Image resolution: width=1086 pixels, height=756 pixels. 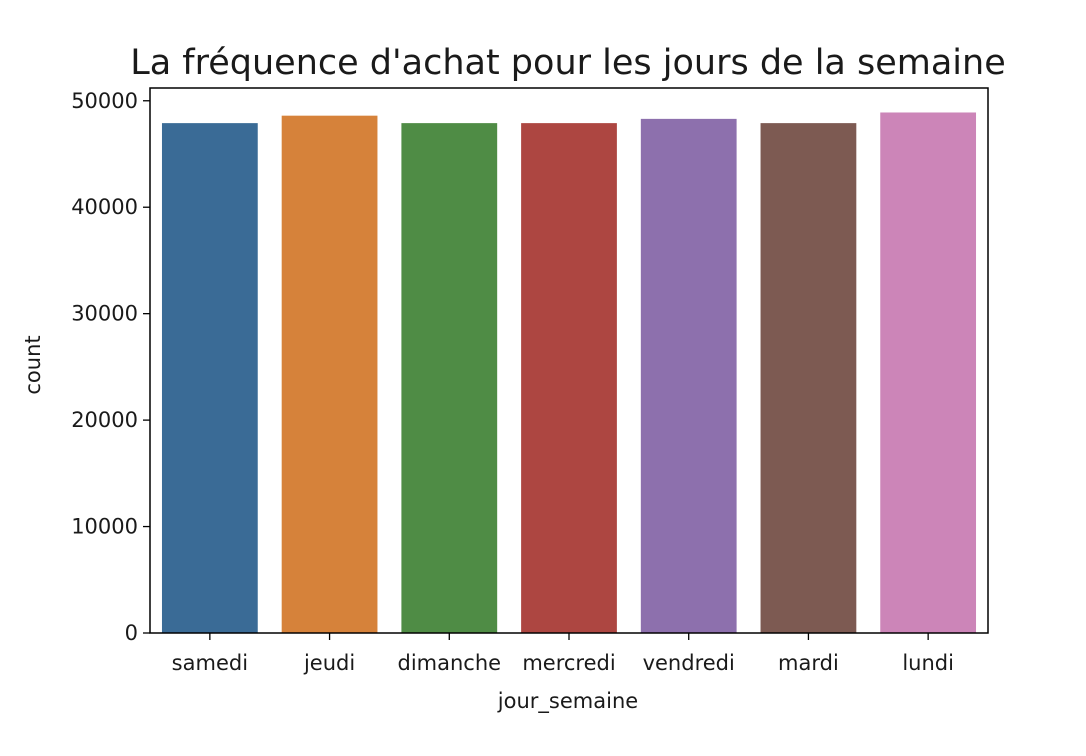 I want to click on y-axis-ticks: 0 10000 20000 30000 40000 50000, so click(x=110, y=367).